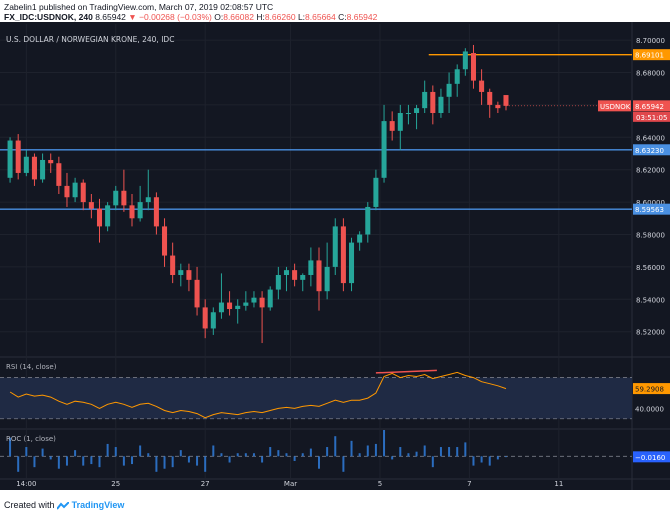  Describe the element at coordinates (649, 107) in the screenshot. I see `current-price-label: 8.65942` at that location.